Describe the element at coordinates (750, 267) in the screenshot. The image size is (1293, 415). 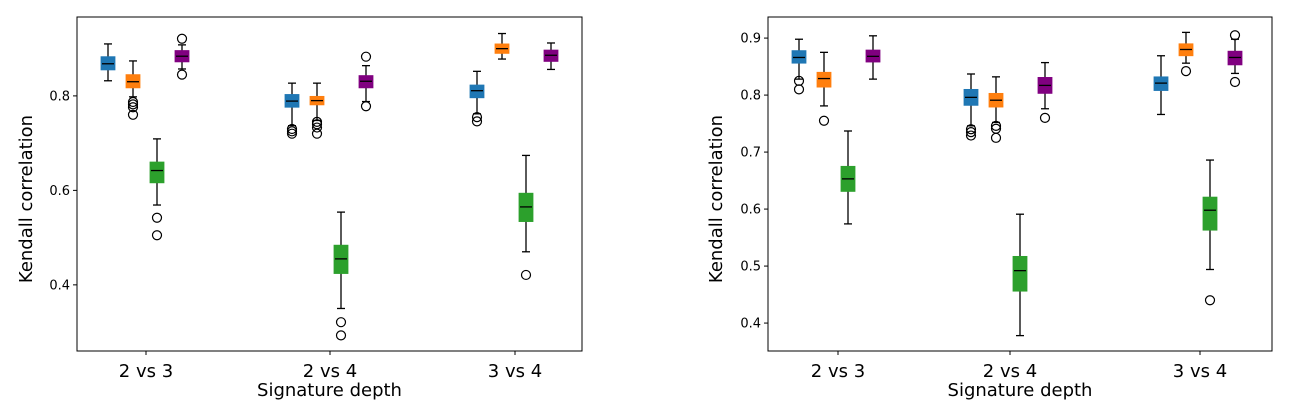
I see `y-tick-label: 0.5` at that location.